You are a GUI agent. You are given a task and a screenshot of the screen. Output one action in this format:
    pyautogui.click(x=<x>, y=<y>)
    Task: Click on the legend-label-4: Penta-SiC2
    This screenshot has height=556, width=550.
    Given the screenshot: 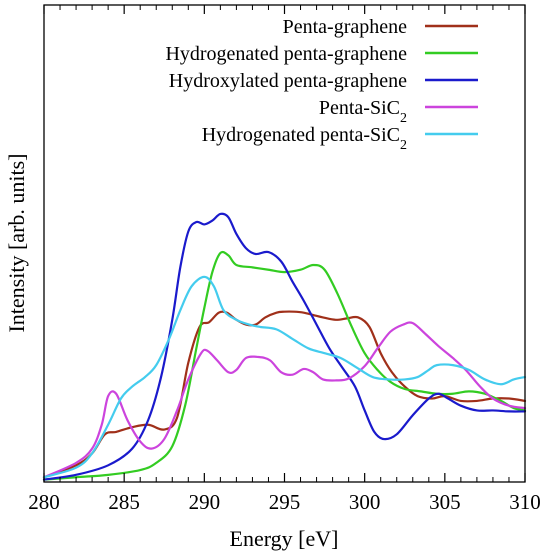 What is the action you would take?
    pyautogui.click(x=363, y=111)
    